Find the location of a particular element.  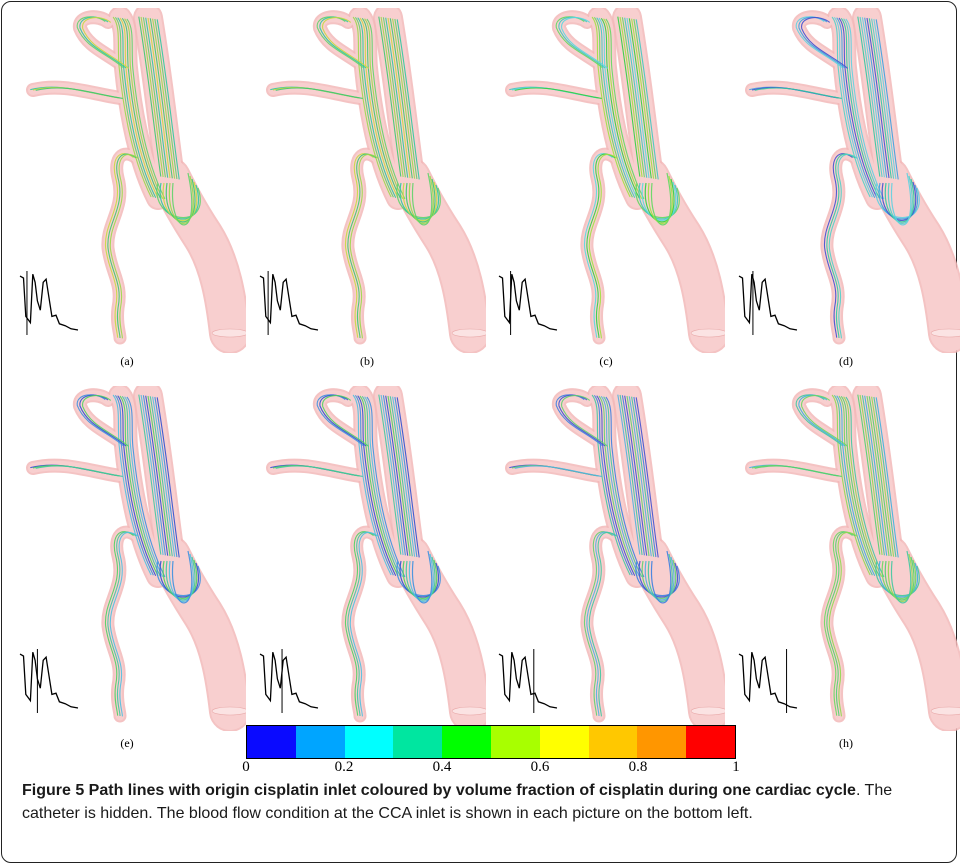

panel-c: (c) is located at coordinates (606, 188).